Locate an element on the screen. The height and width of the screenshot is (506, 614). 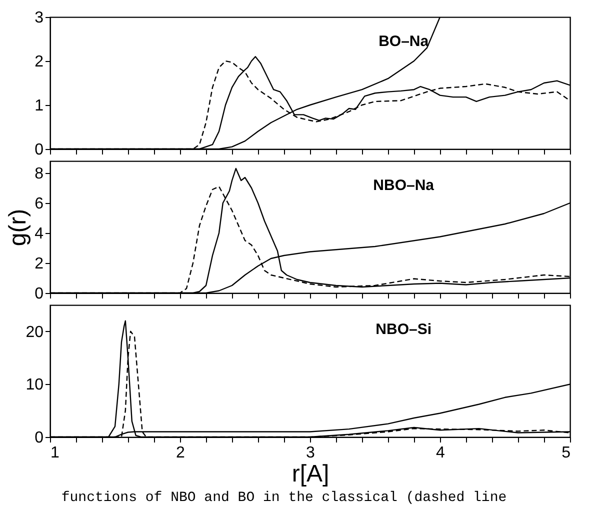
annotation: BO–Na is located at coordinates (404, 41).